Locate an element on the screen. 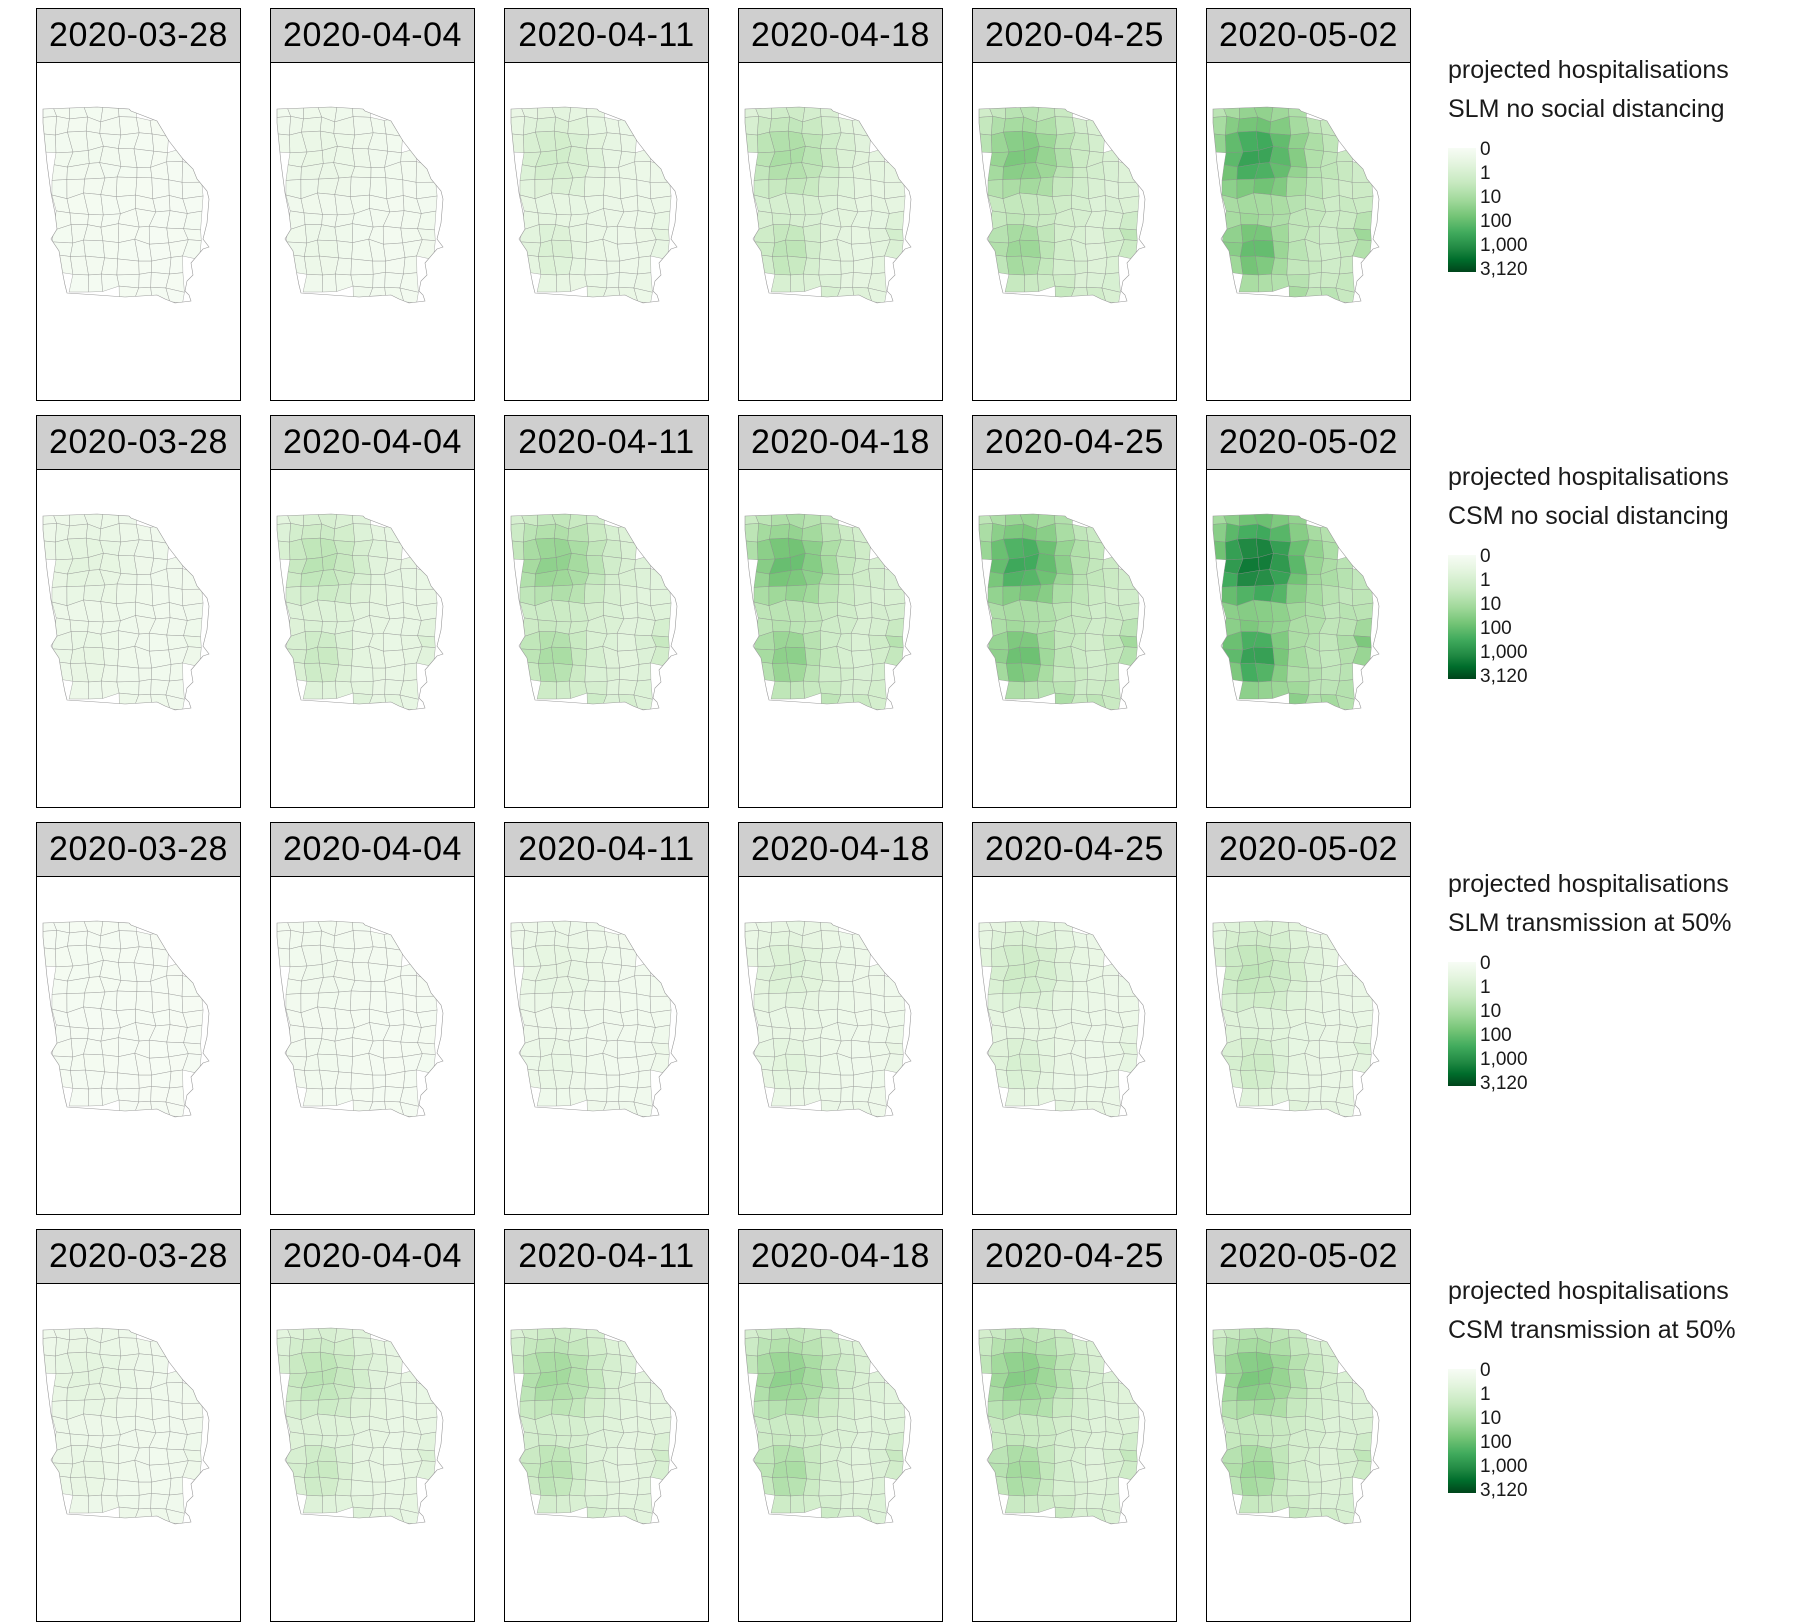 This screenshot has width=1800, height=1622. map-panel: 2020-04-18 is located at coordinates (840, 1425).